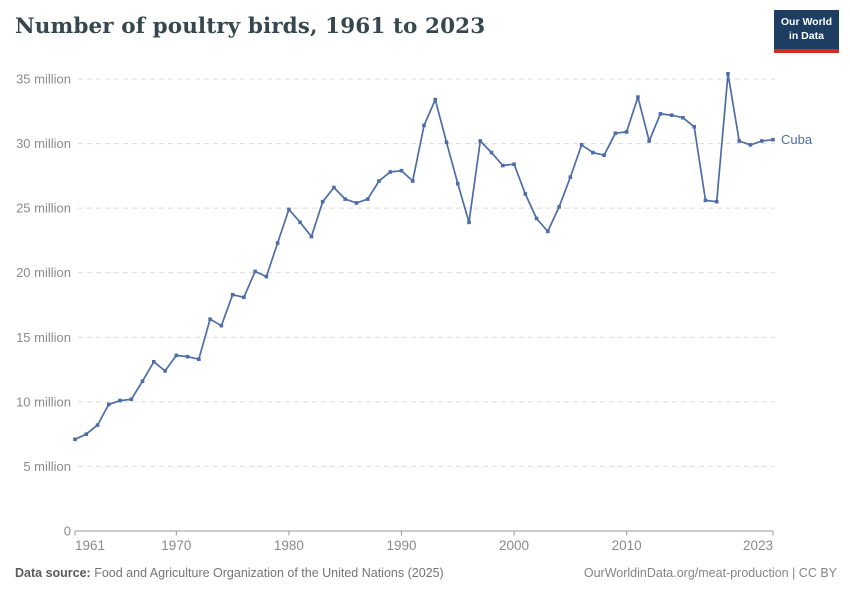 This screenshot has height=600, width=850. Describe the element at coordinates (627, 545) in the screenshot. I see `x-axis-tick-label: 2010` at that location.